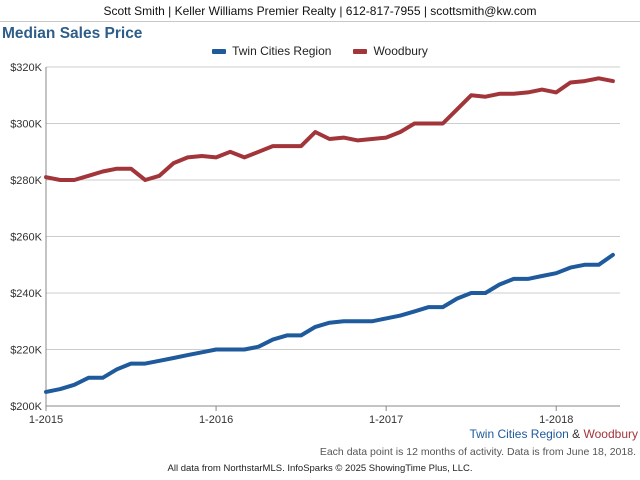  Describe the element at coordinates (72, 33) in the screenshot. I see `chart-title: Median Sales Price` at that location.